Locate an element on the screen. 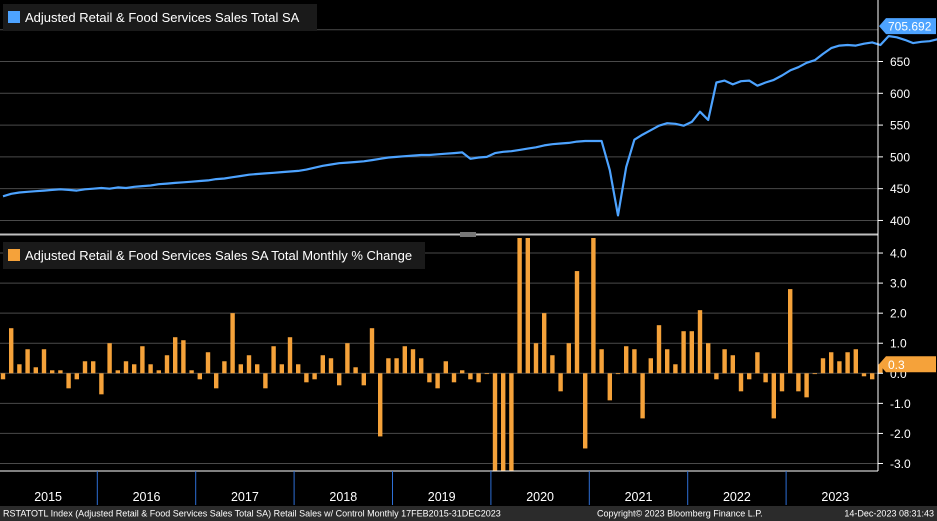  y-tick-label: 4.0 is located at coordinates (898, 254).